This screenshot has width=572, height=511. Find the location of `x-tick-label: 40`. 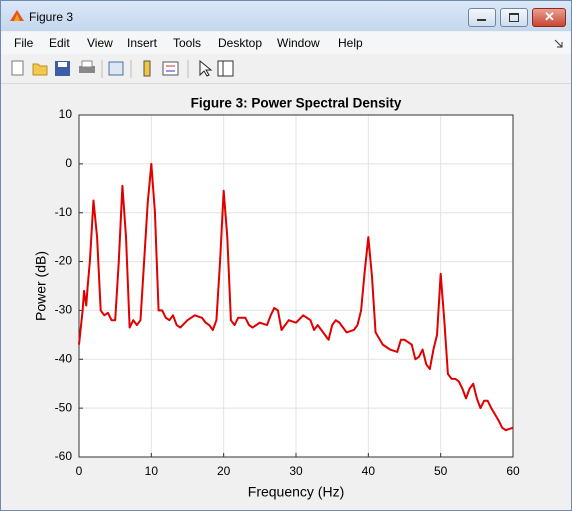

x-tick-label: 40 is located at coordinates (369, 471).